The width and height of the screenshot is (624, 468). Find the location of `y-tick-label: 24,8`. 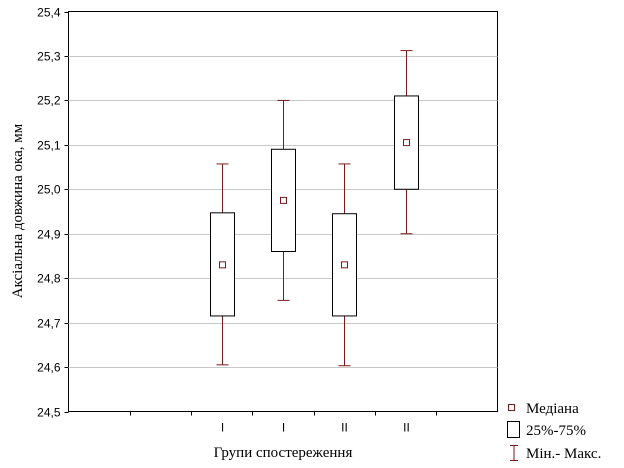

y-tick-label: 24,8 is located at coordinates (49, 279).